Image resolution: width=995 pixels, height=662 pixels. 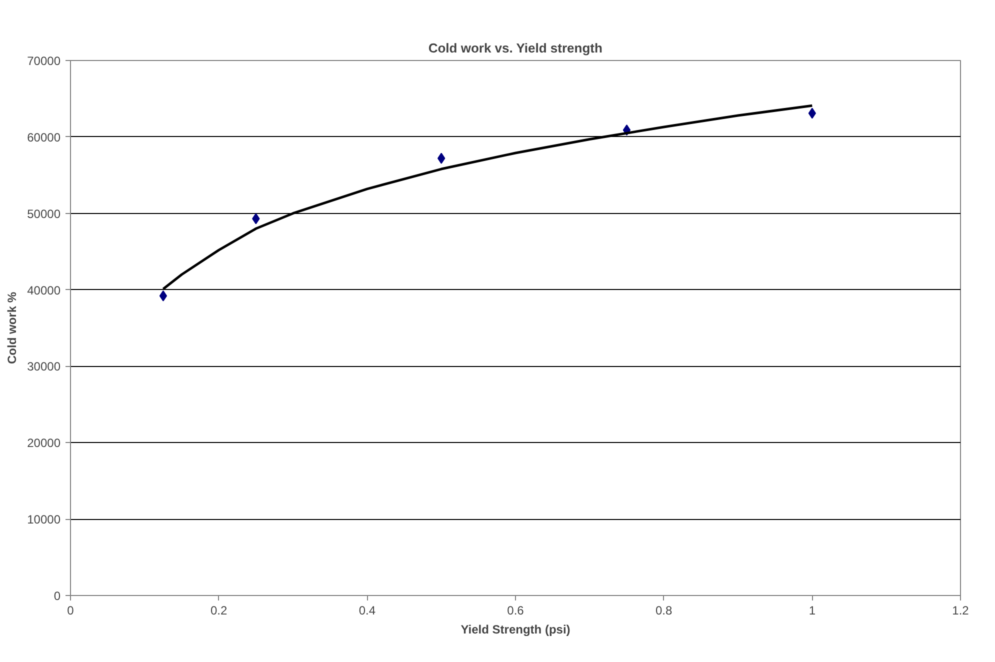 What do you see at coordinates (44, 443) in the screenshot?
I see `y-tick-label: 20000` at bounding box center [44, 443].